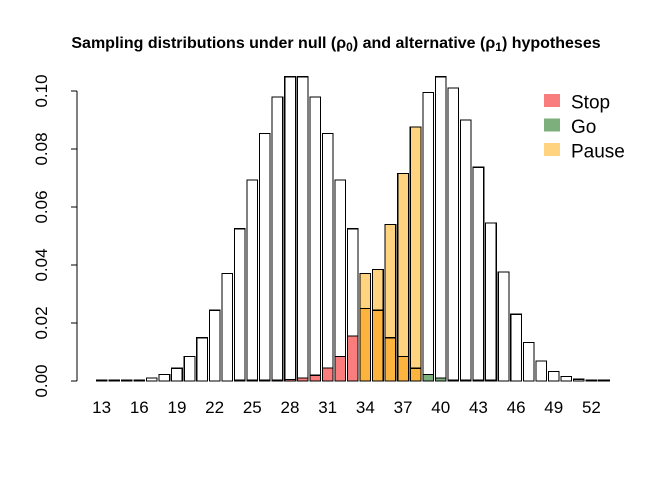 The image size is (672, 480). Describe the element at coordinates (340, 368) in the screenshot. I see `histogram-bar-32-front` at that location.